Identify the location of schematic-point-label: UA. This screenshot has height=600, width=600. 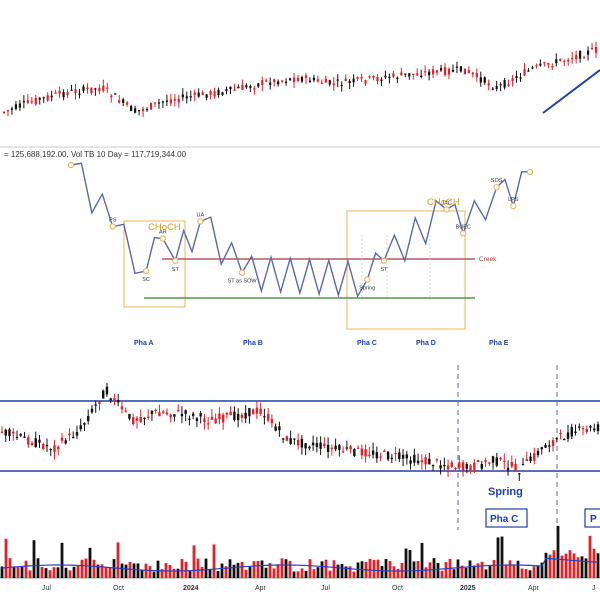
(201, 215).